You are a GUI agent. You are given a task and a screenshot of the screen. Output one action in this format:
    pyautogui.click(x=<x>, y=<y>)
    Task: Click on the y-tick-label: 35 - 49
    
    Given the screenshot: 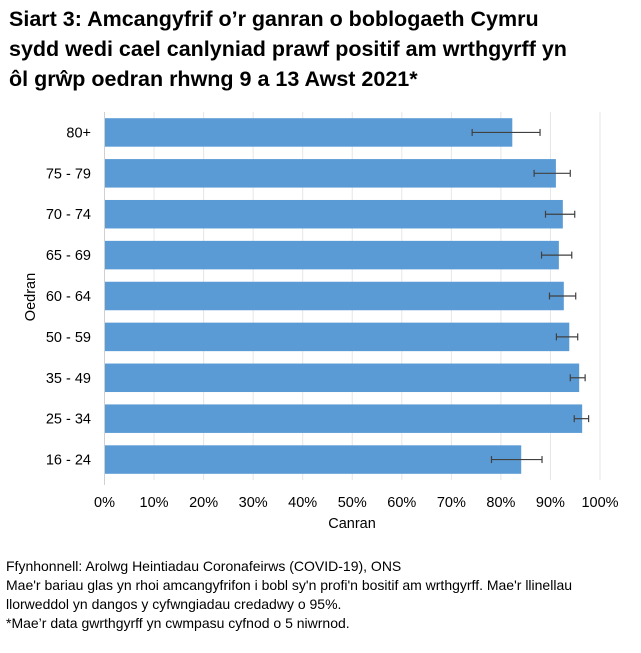 What is the action you would take?
    pyautogui.click(x=68, y=379)
    